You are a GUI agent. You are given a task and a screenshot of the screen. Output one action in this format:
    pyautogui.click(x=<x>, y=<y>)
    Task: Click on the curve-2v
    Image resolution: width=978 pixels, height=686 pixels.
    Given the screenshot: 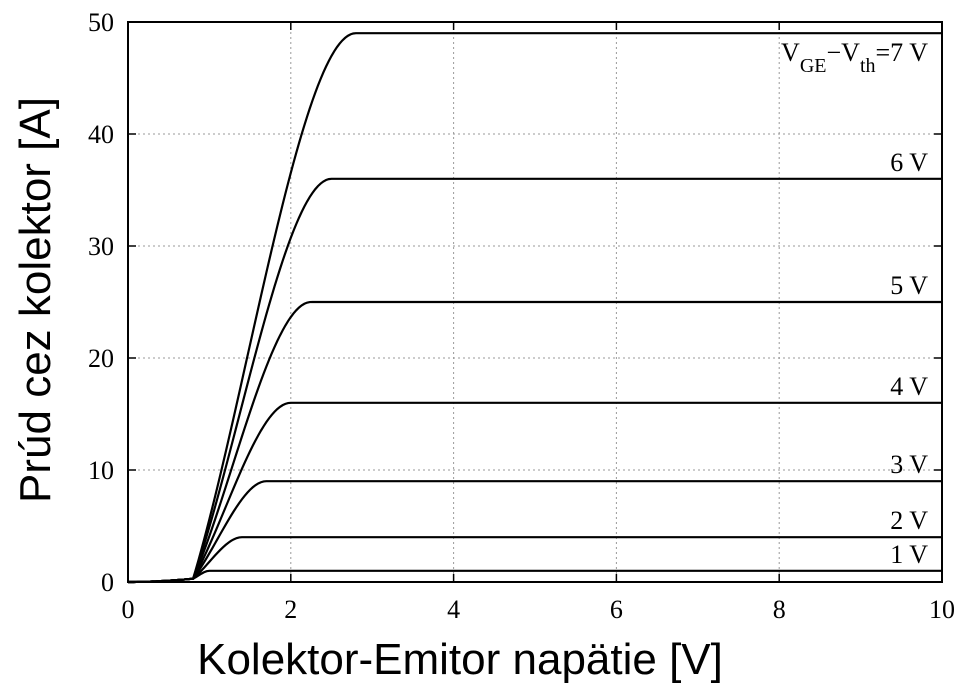 What is the action you would take?
    pyautogui.click(x=534, y=560)
    